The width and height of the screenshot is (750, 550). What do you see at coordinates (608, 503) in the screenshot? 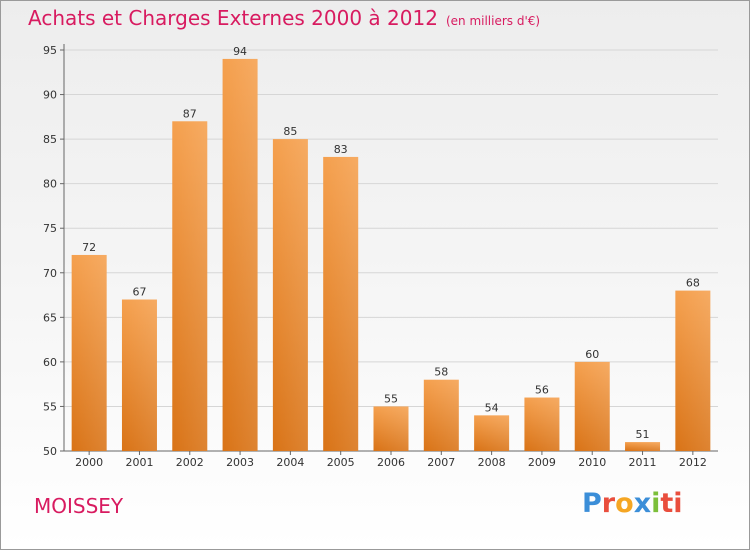
I see `logo-letter: r` at bounding box center [608, 503].